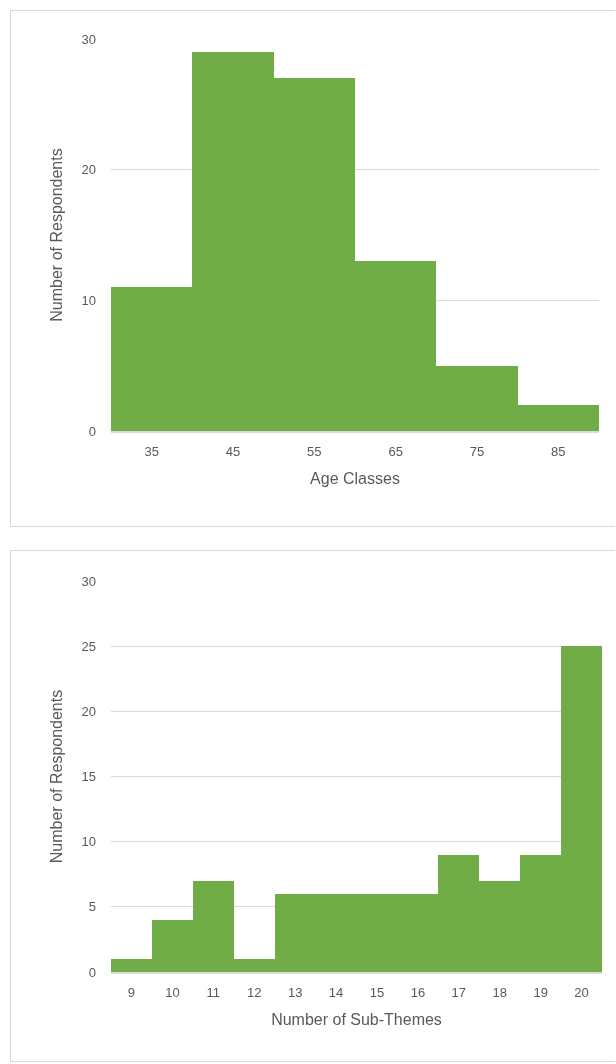 Image resolution: width=616 pixels, height=1064 pixels. I want to click on x-tick-label: 16, so click(418, 993).